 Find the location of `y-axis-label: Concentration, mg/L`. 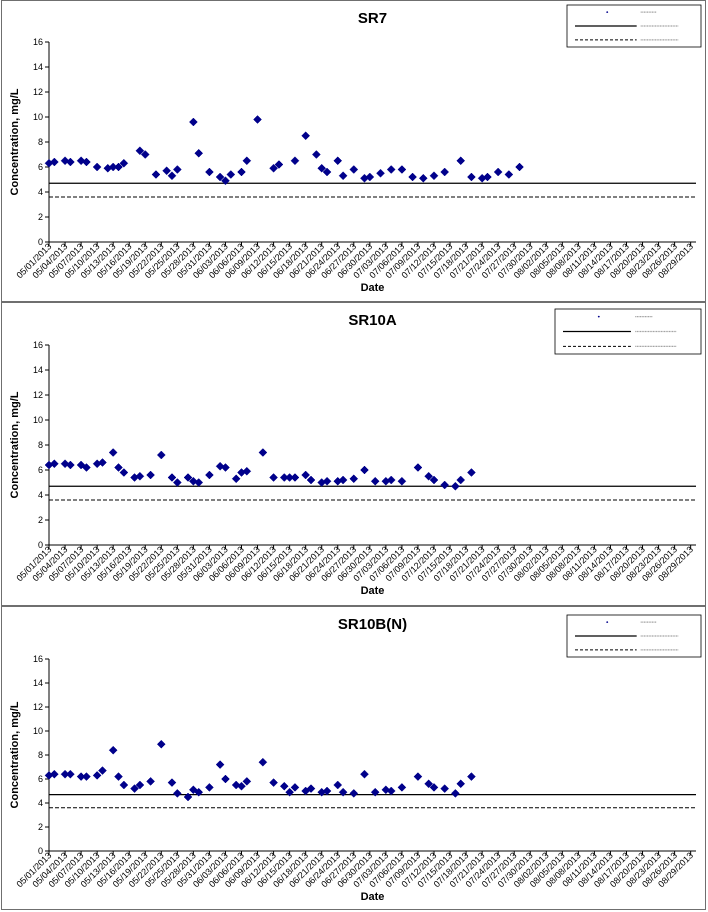

y-axis-label: Concentration, mg/L is located at coordinates (15, 444).